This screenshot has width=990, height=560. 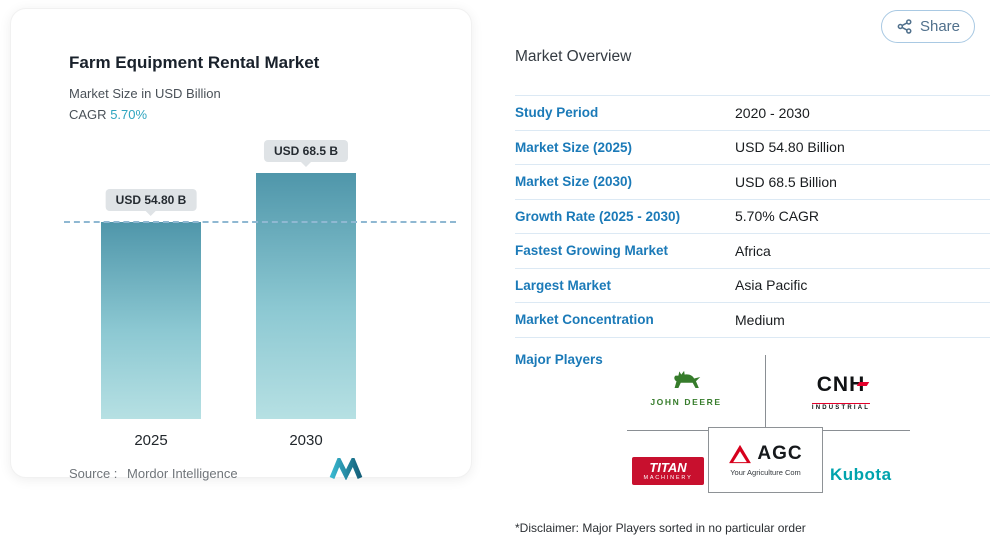 I want to click on chart-subtitle: Market Size in USD Billion, so click(x=145, y=93).